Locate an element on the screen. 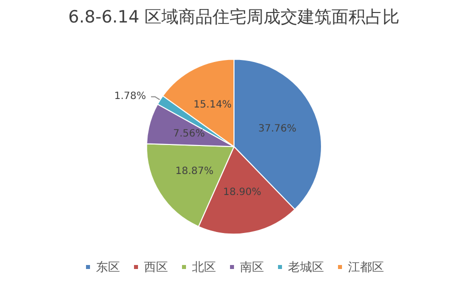  data-label: 7.56% is located at coordinates (189, 134).